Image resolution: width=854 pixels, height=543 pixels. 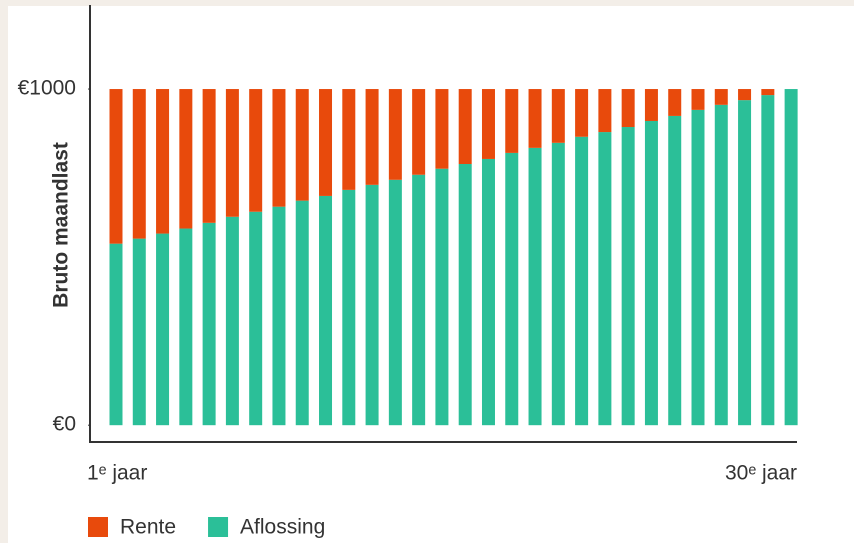 I want to click on y-axis-label: Bruto maandlast, so click(x=61, y=225).